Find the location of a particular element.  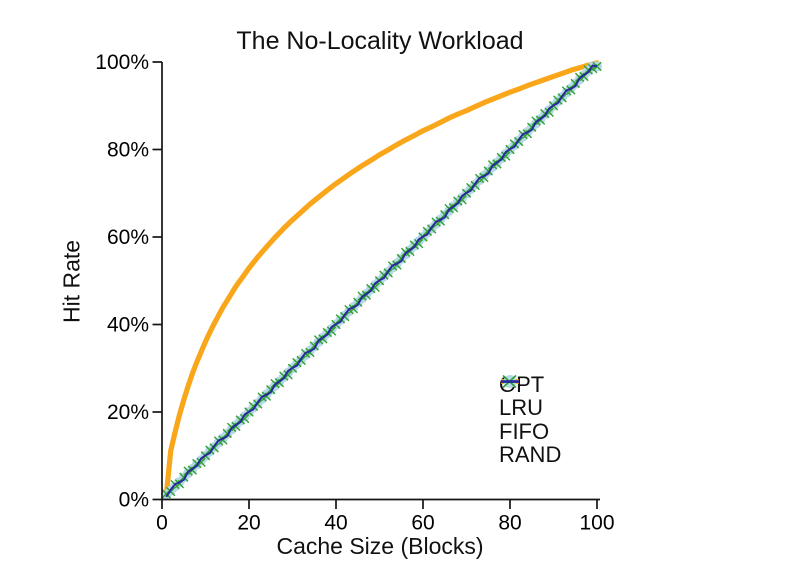

x-axis-label: Cache Size (Blocks) is located at coordinates (380, 546).